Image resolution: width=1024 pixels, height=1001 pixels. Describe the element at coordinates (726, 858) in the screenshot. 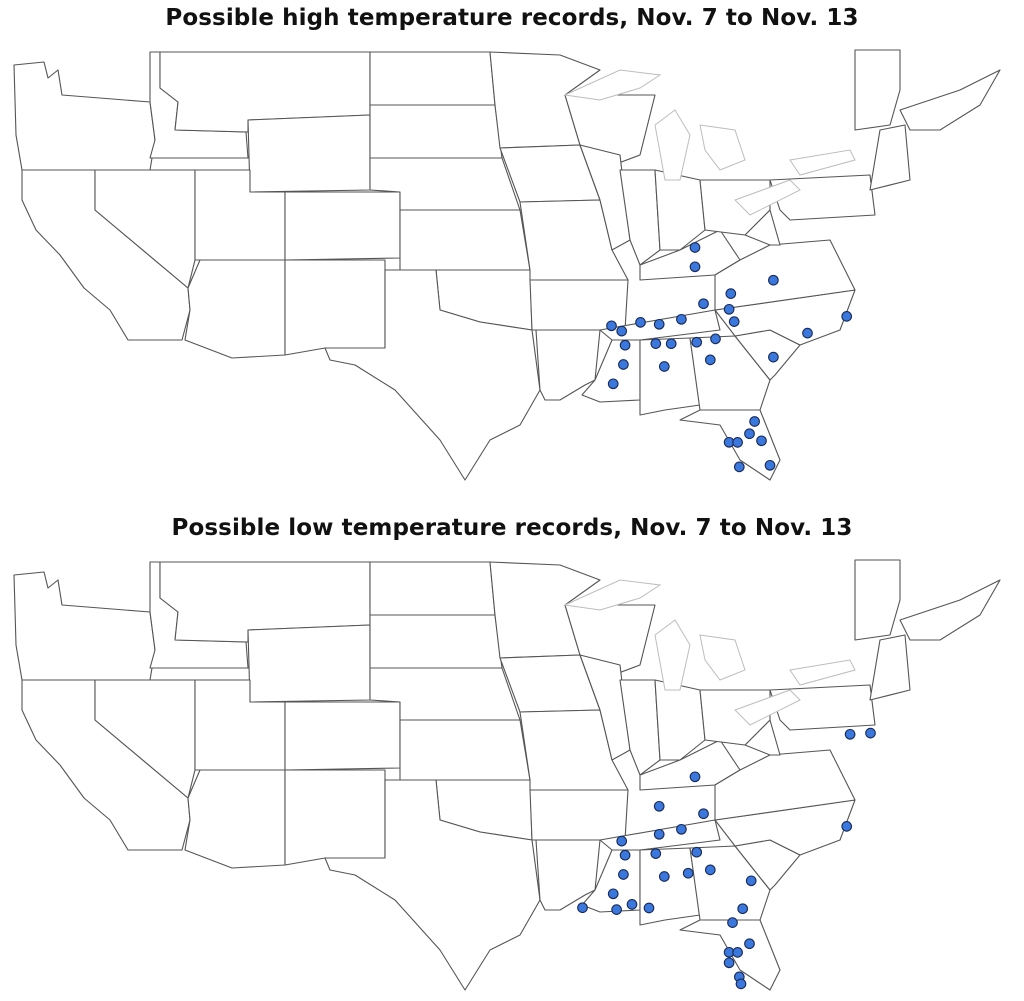

I see `record-stations` at that location.